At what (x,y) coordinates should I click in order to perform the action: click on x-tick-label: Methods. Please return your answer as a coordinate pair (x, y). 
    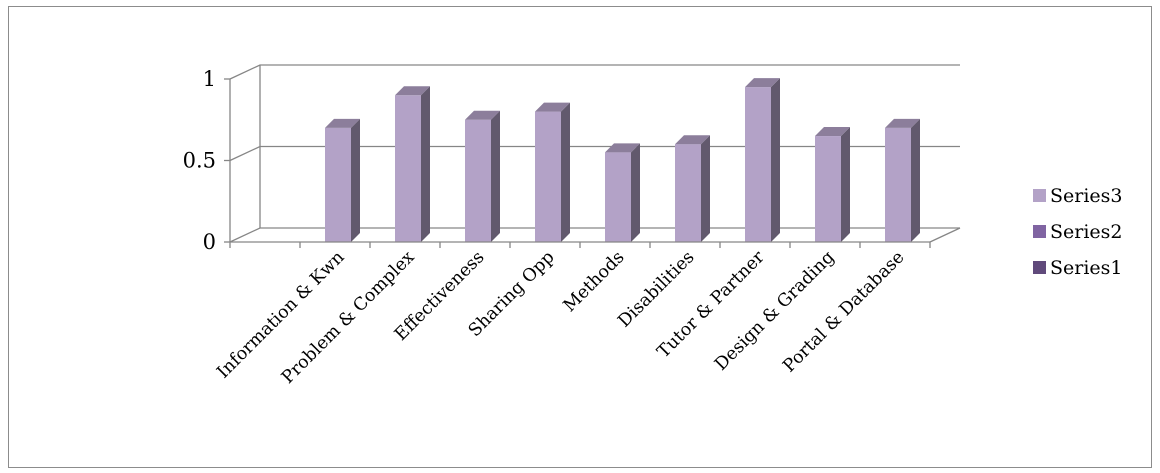
    Looking at the image, I should click on (594, 281).